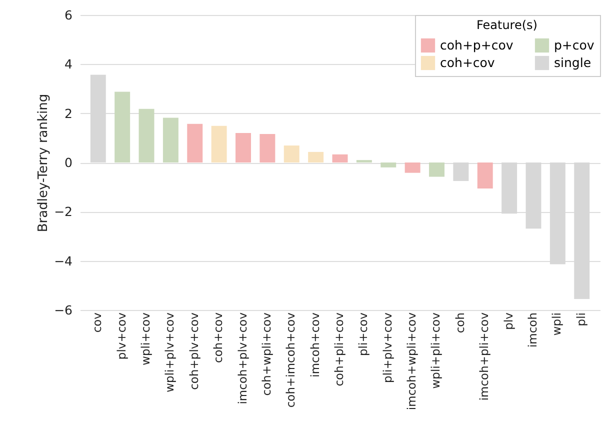 The width and height of the screenshot is (606, 445). What do you see at coordinates (315, 345) in the screenshot?
I see `x-tick-label: imcoh+cov` at bounding box center [315, 345].